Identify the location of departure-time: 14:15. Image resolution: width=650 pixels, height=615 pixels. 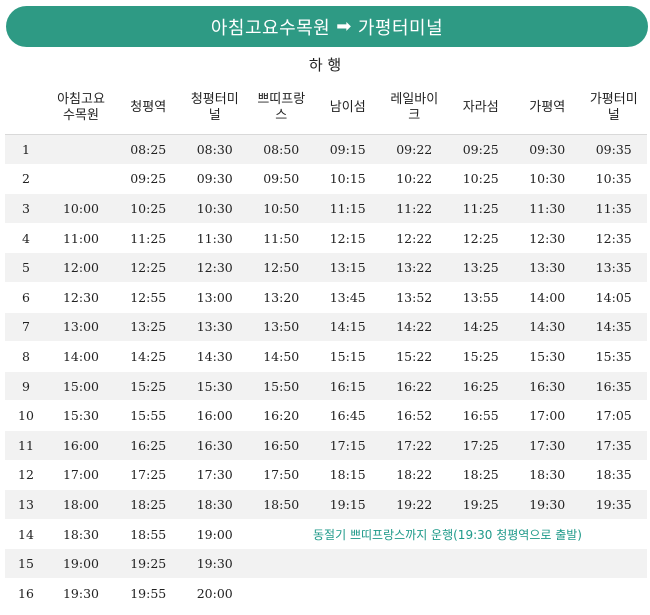
(347, 327).